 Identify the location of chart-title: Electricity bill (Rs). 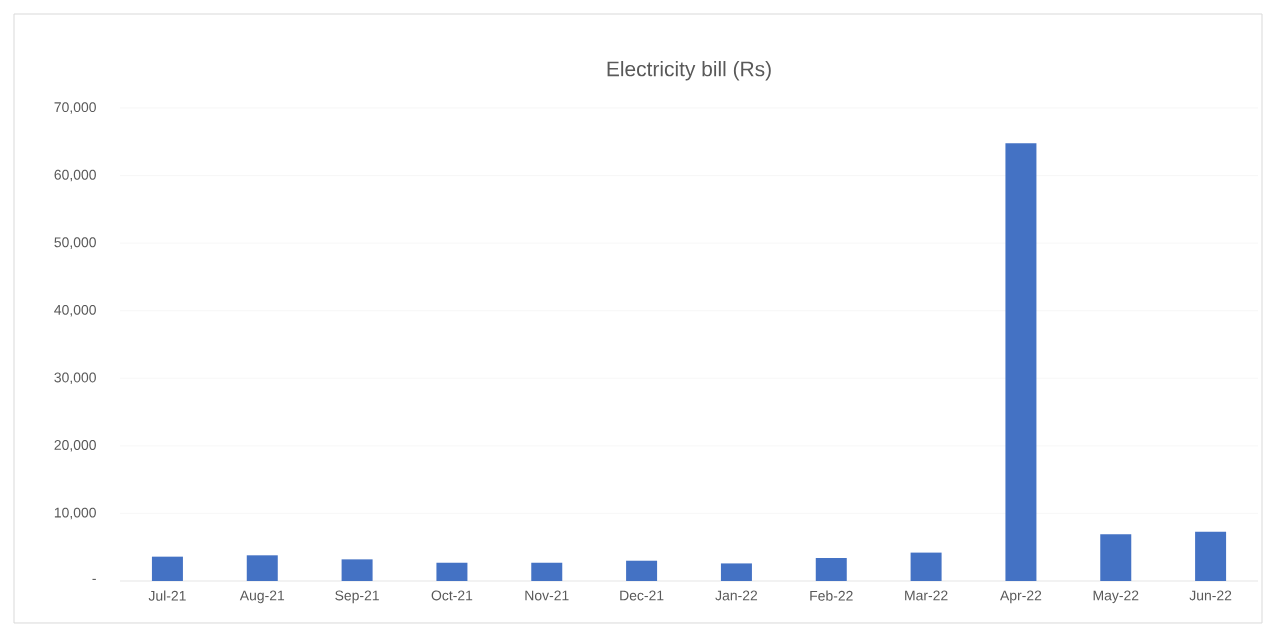
(689, 70).